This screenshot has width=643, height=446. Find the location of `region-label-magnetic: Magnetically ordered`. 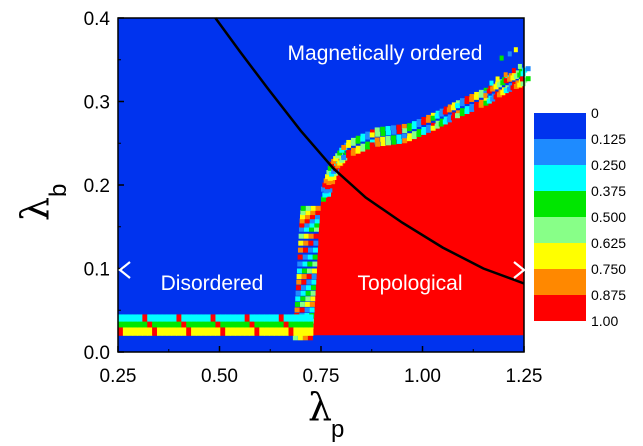

region-label-magnetic: Magnetically ordered is located at coordinates (385, 53).